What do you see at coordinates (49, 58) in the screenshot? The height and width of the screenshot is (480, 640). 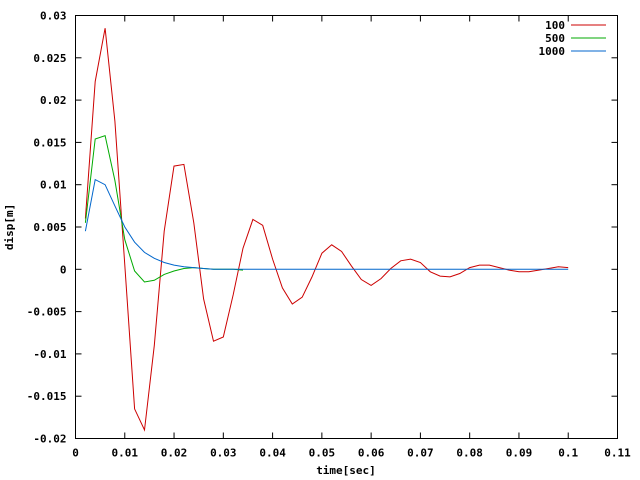 I see `y-tick-label: 0.025` at bounding box center [49, 58].